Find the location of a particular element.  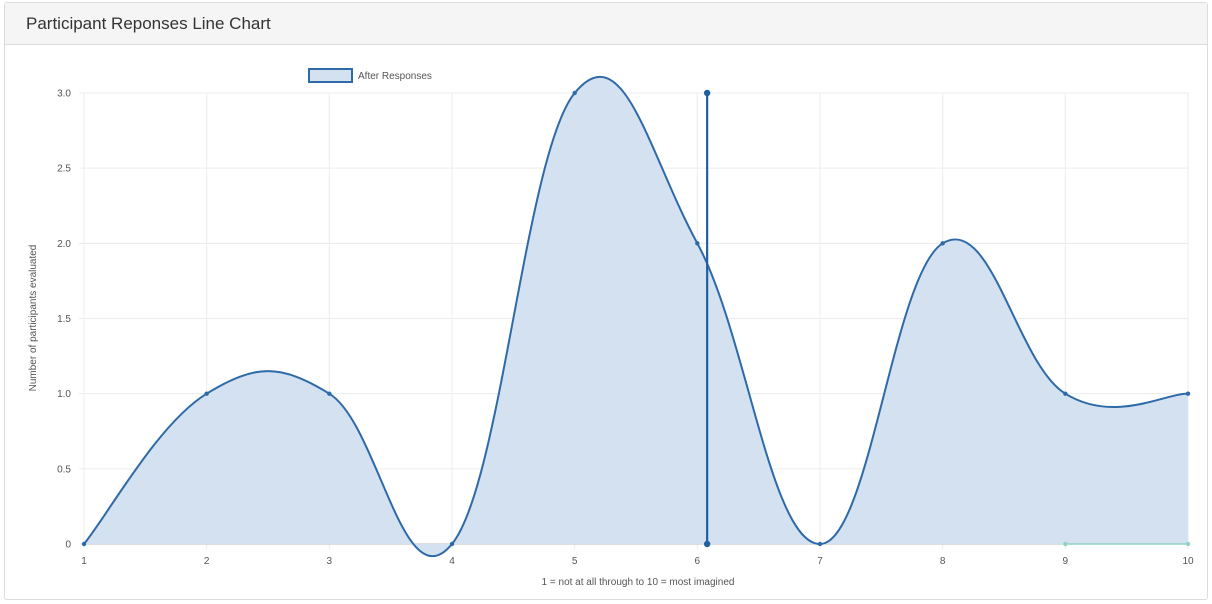

cursor-marker-bottom-dot is located at coordinates (707, 544).